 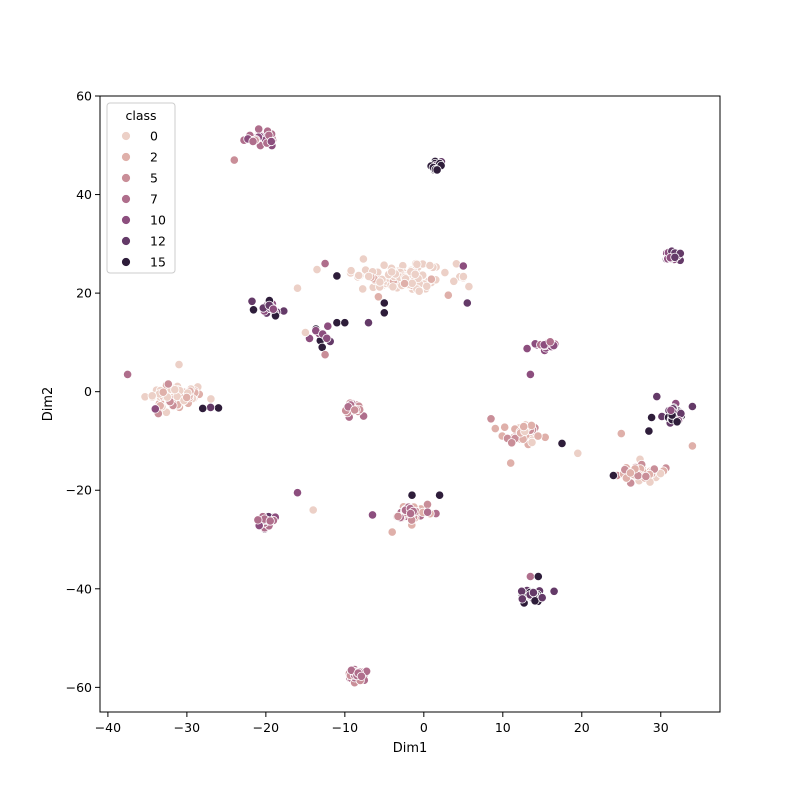 What do you see at coordinates (582, 727) in the screenshot?
I see `x-tick-label: 20` at bounding box center [582, 727].